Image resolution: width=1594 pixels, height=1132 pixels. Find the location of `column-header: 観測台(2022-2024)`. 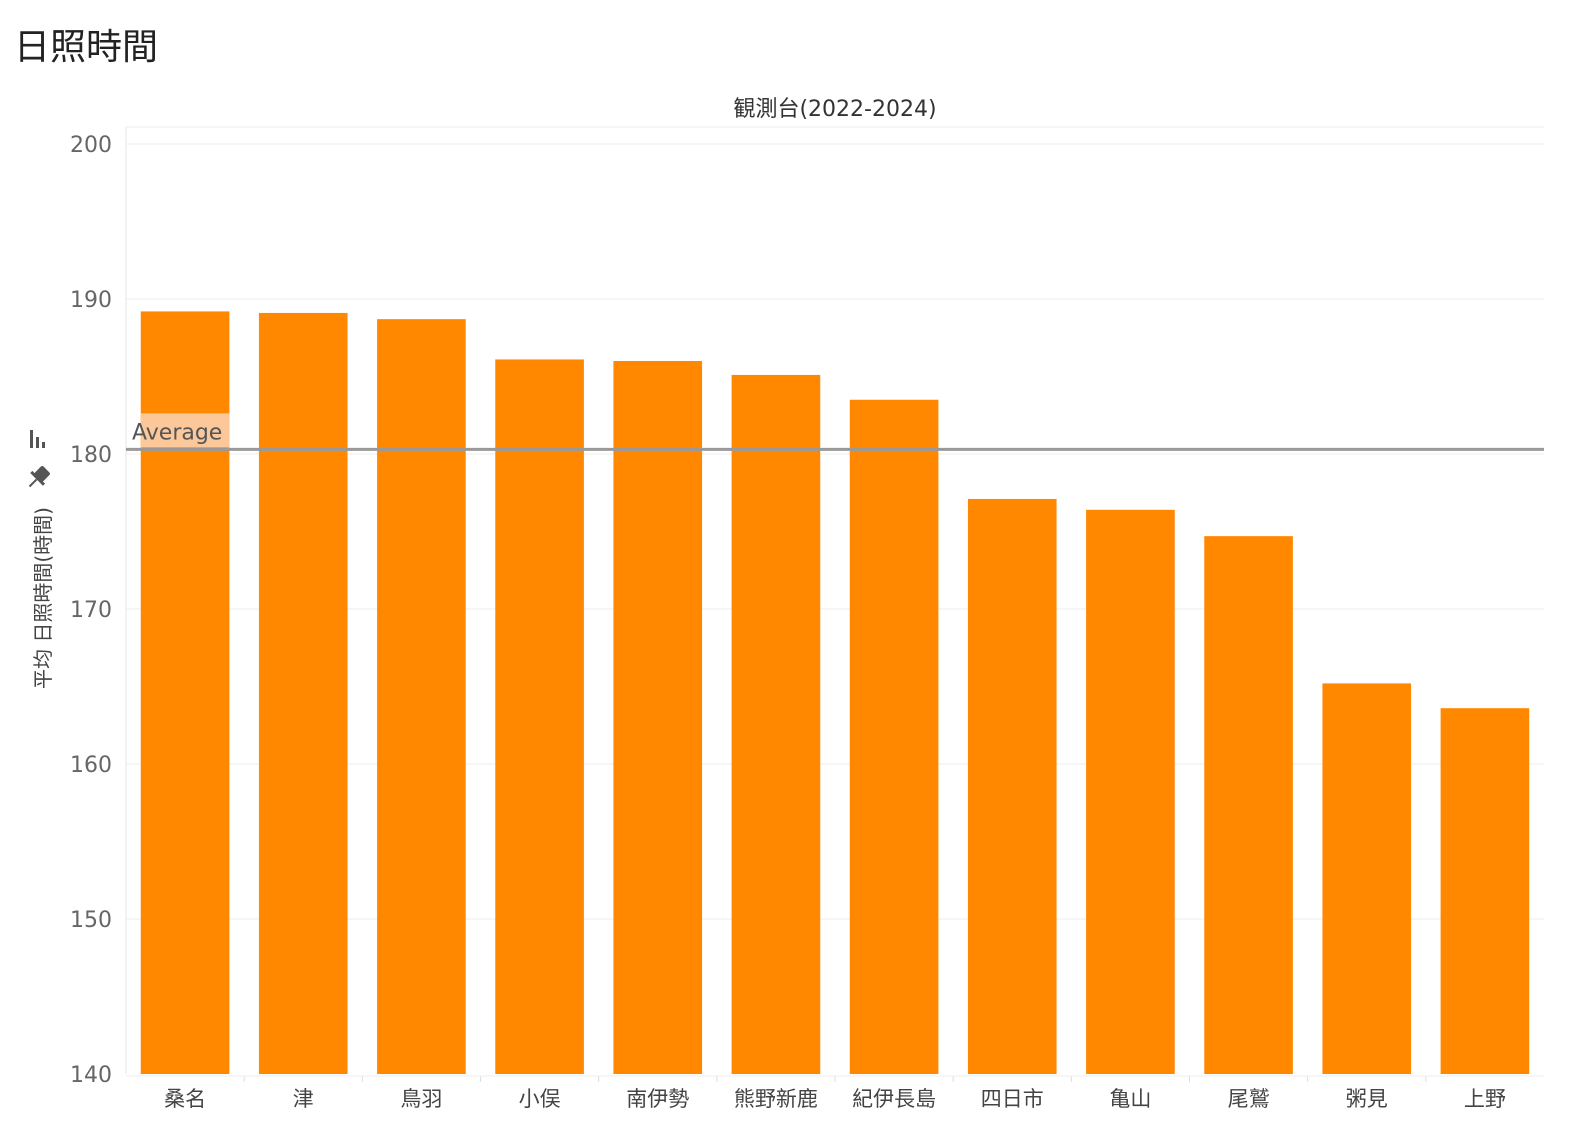

column-header: 観測台(2022-2024) is located at coordinates (834, 109).